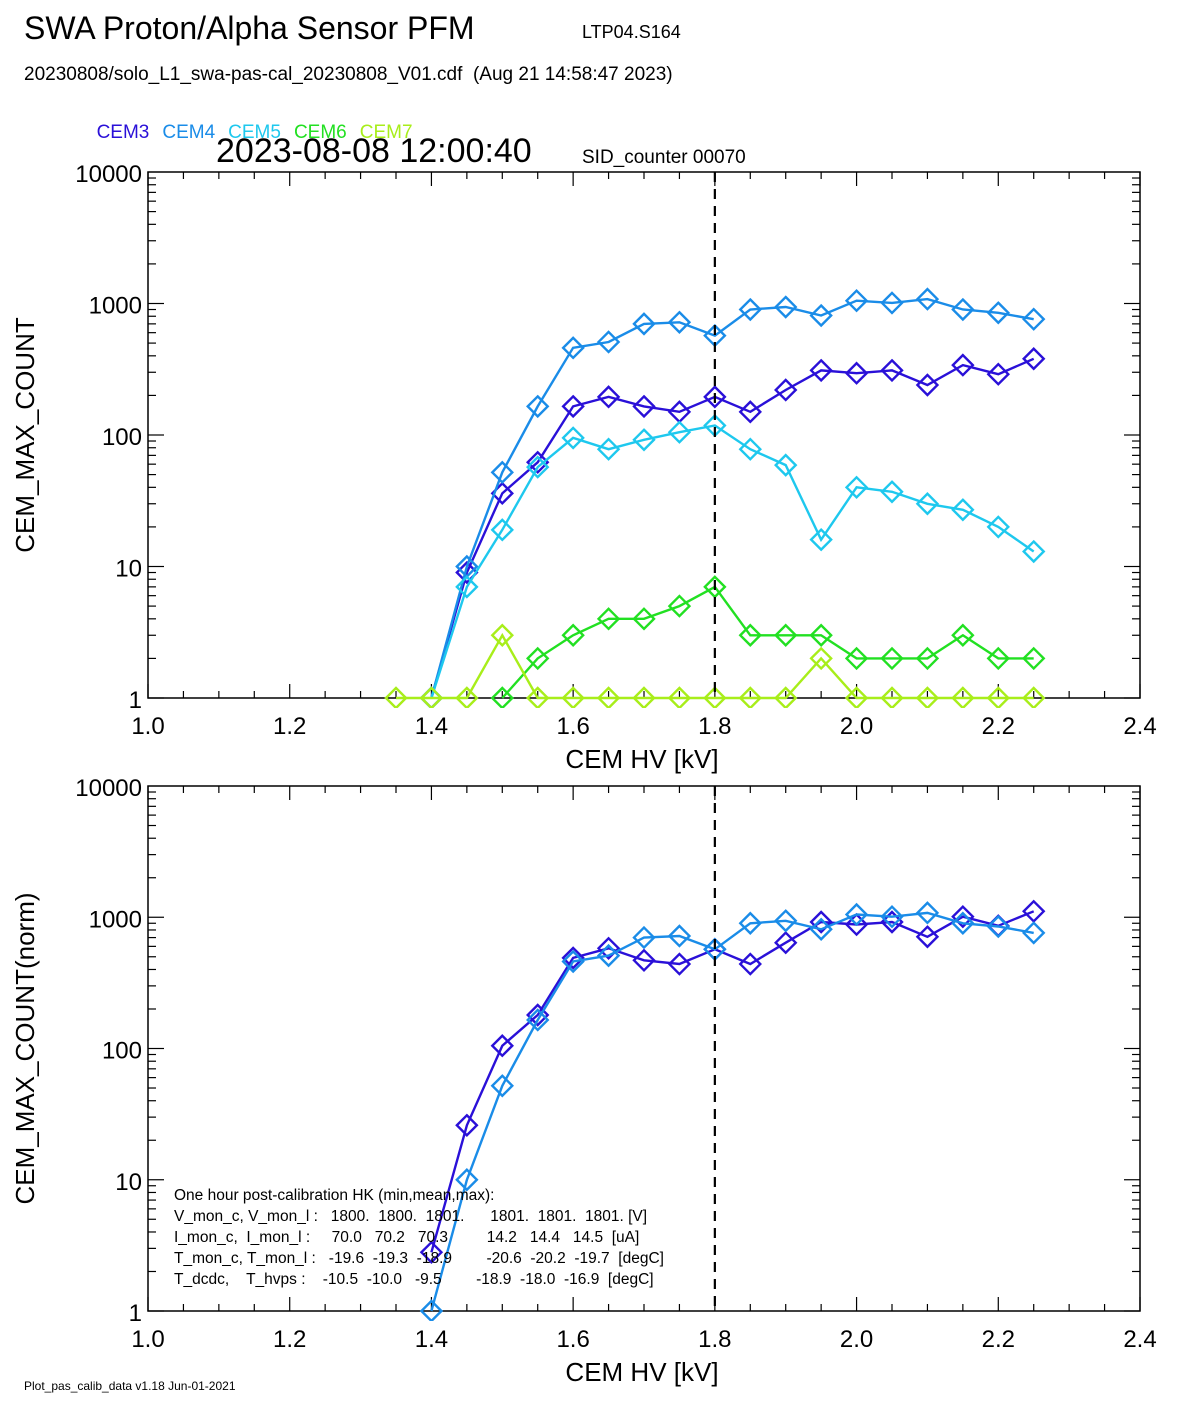 This screenshot has height=1411, width=1201. Describe the element at coordinates (374, 151) in the screenshot. I see `datetime: 2023-08-08 12:00:40` at that location.